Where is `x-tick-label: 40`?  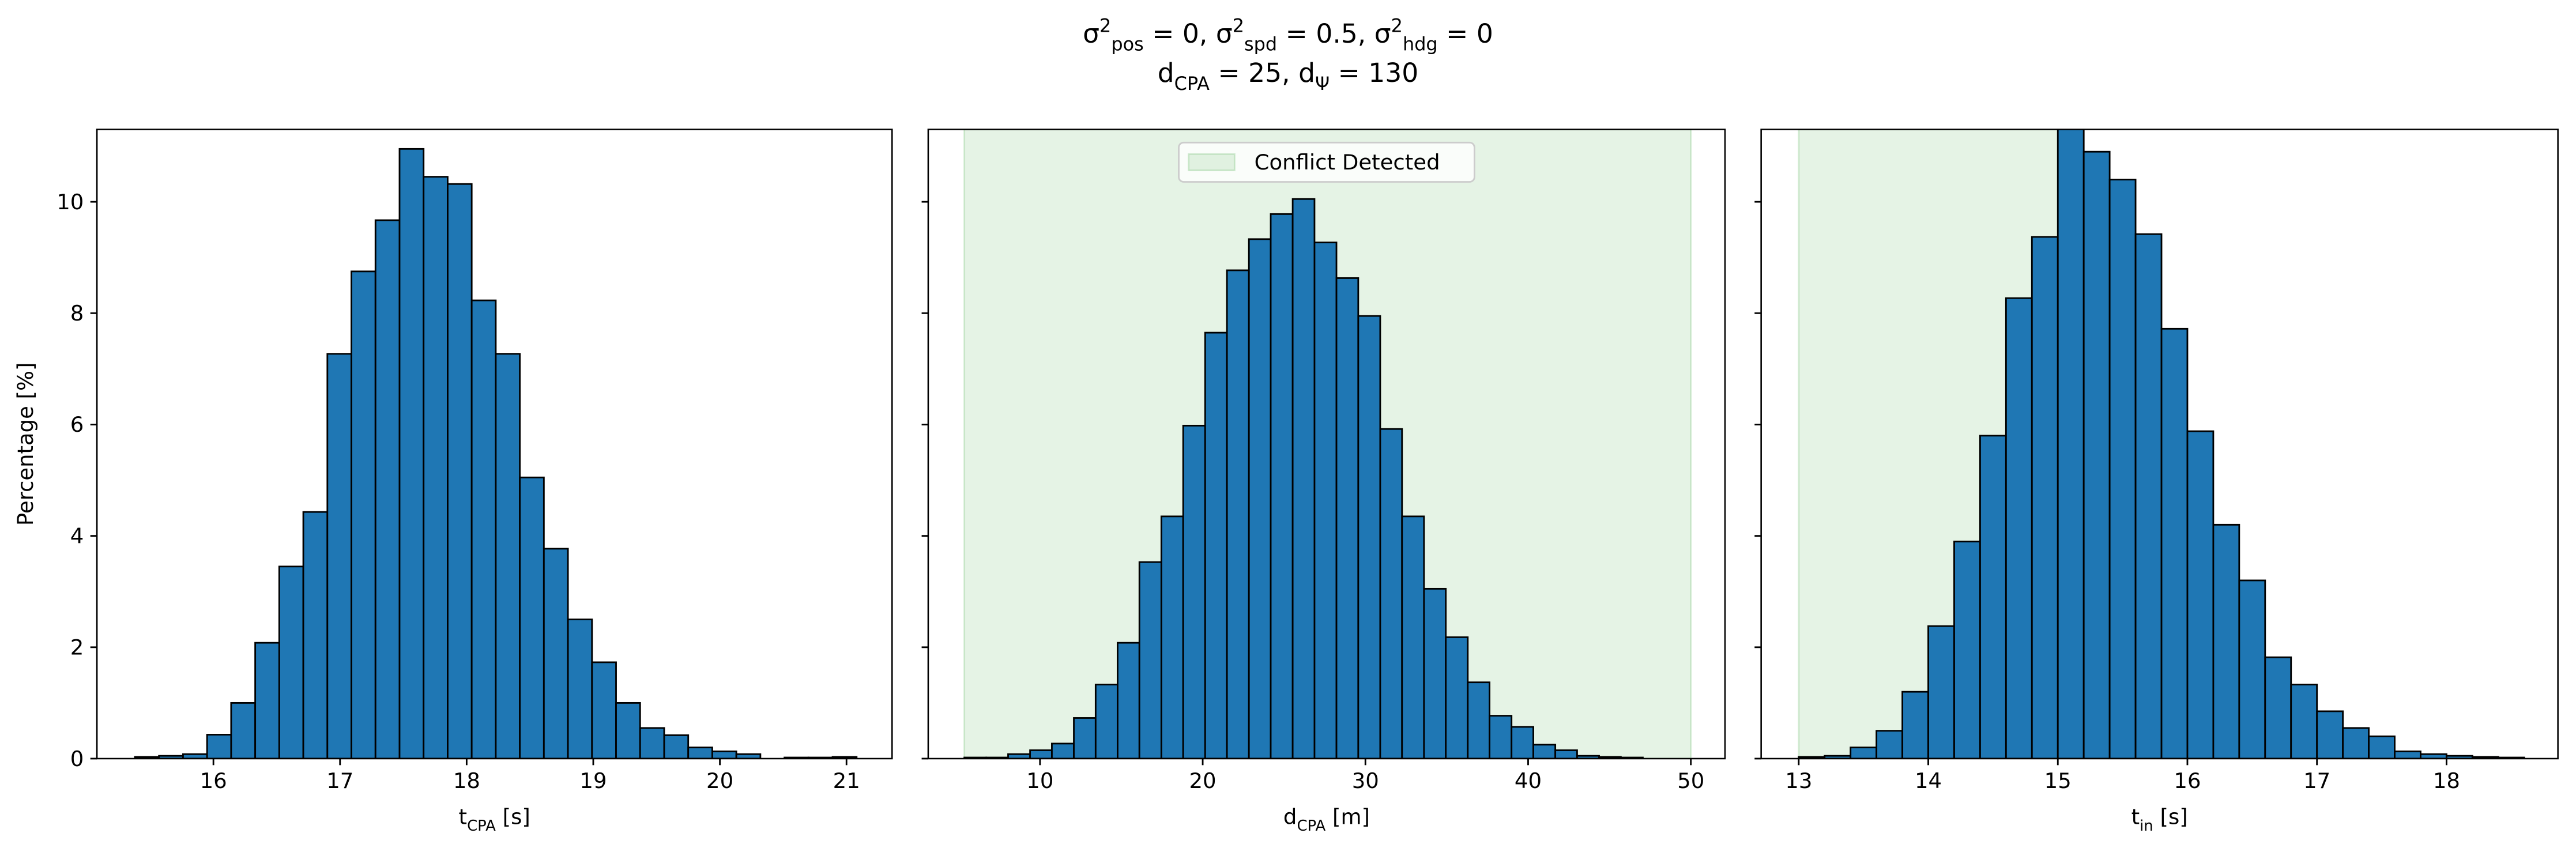 x-tick-label: 40 is located at coordinates (1528, 780).